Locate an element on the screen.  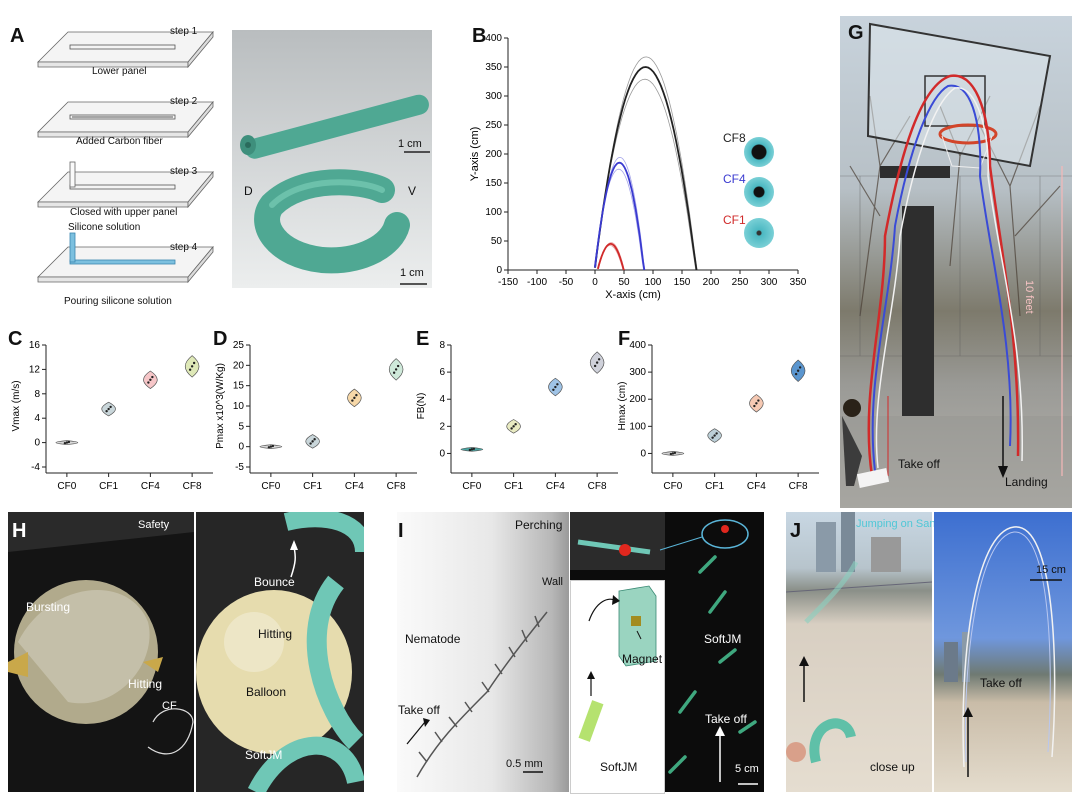
step-1-label: step 1 is located at coordinates (184, 31).